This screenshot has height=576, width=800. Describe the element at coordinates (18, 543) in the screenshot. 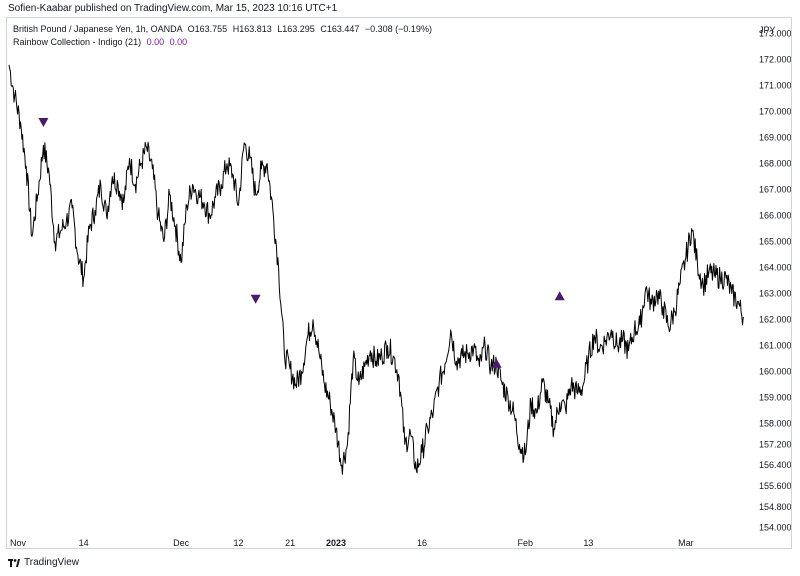

I see `x-tick-label: Nov` at that location.